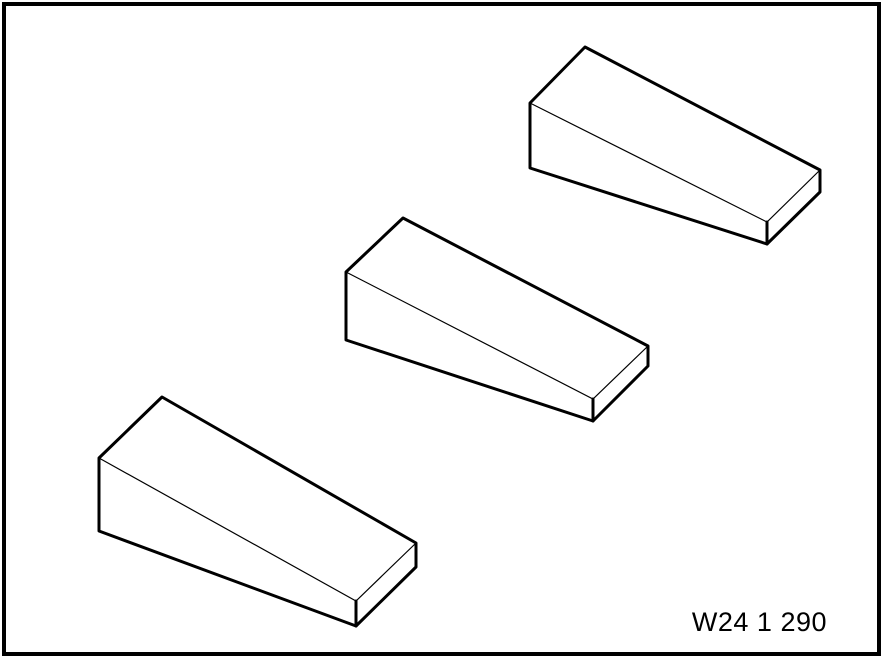 The image size is (883, 658). What do you see at coordinates (675, 145) in the screenshot?
I see `wedge-block-top` at bounding box center [675, 145].